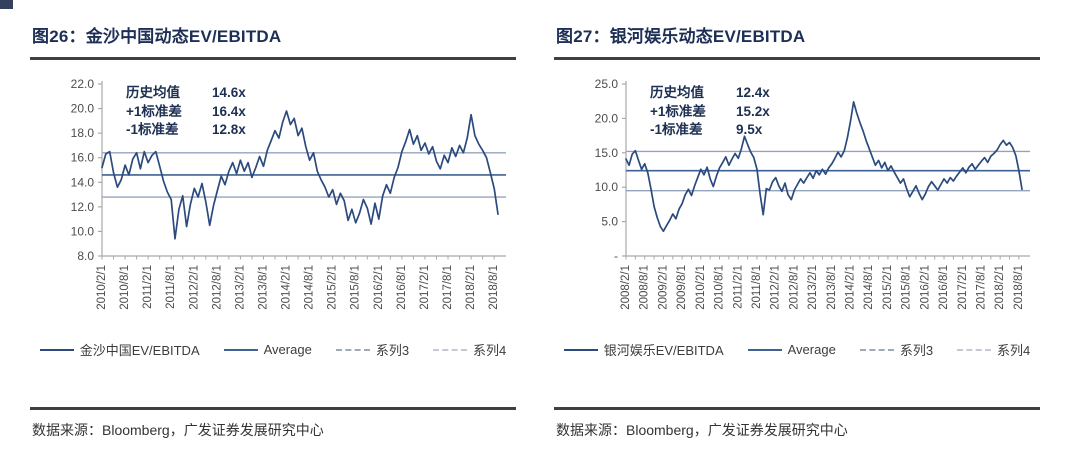  I want to click on svg-text: 2010/8/1, so click(125, 287).